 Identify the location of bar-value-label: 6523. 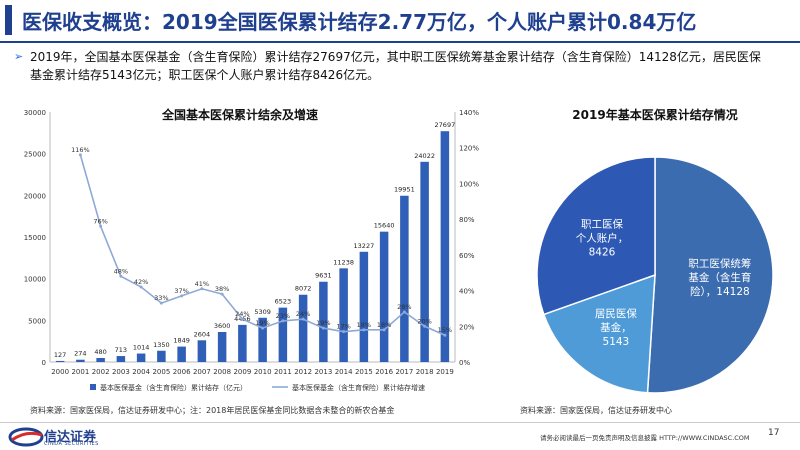
(283, 302).